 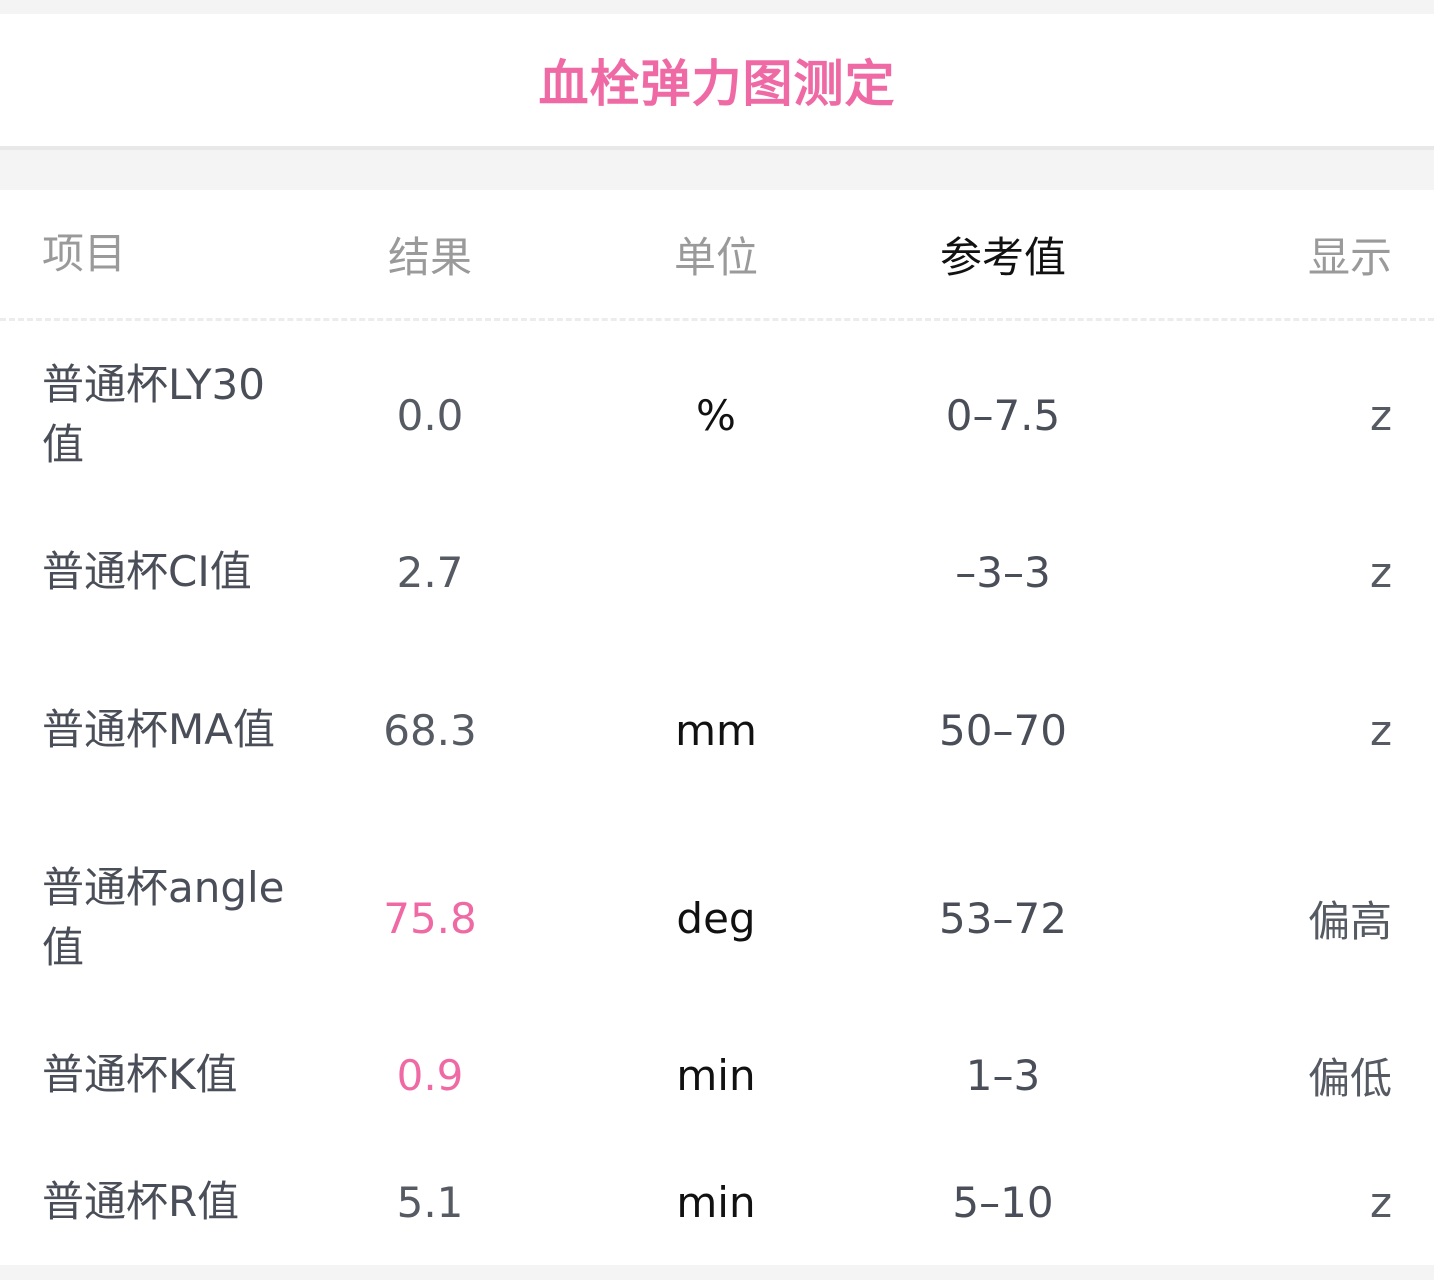 I want to click on table-row: 普通杯MA值 68.3 mm 50–70 z, so click(x=717, y=730).